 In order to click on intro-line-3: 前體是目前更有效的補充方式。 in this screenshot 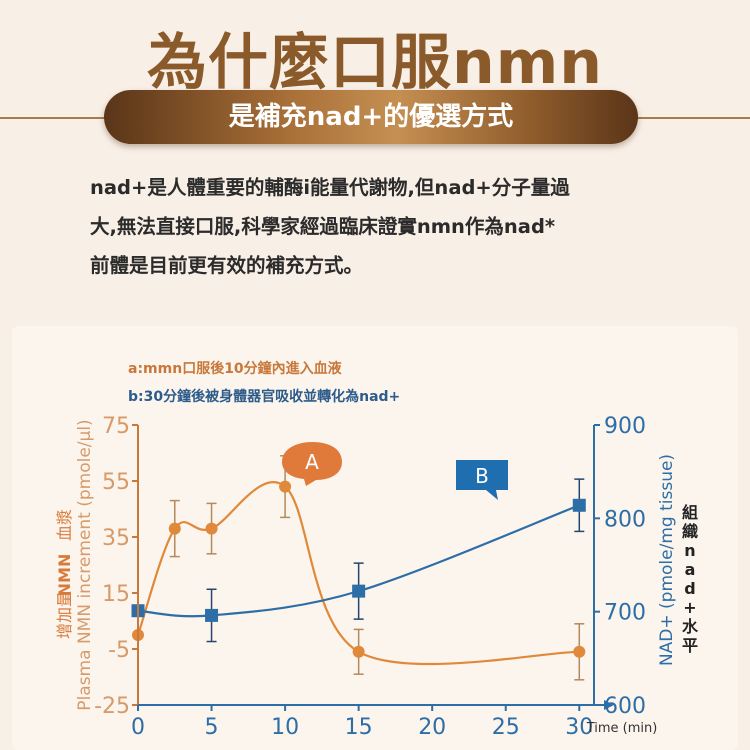, I will do `click(227, 265)`.